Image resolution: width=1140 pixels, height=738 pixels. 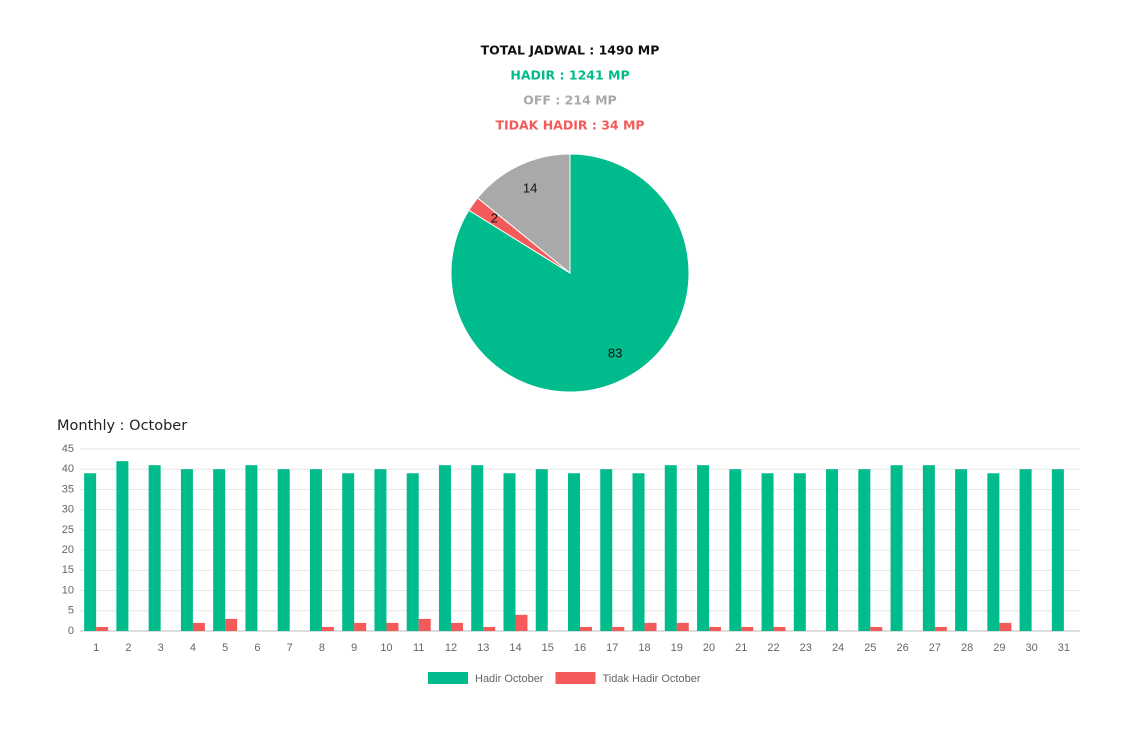 What do you see at coordinates (935, 648) in the screenshot?
I see `x-tick-label: 27` at bounding box center [935, 648].